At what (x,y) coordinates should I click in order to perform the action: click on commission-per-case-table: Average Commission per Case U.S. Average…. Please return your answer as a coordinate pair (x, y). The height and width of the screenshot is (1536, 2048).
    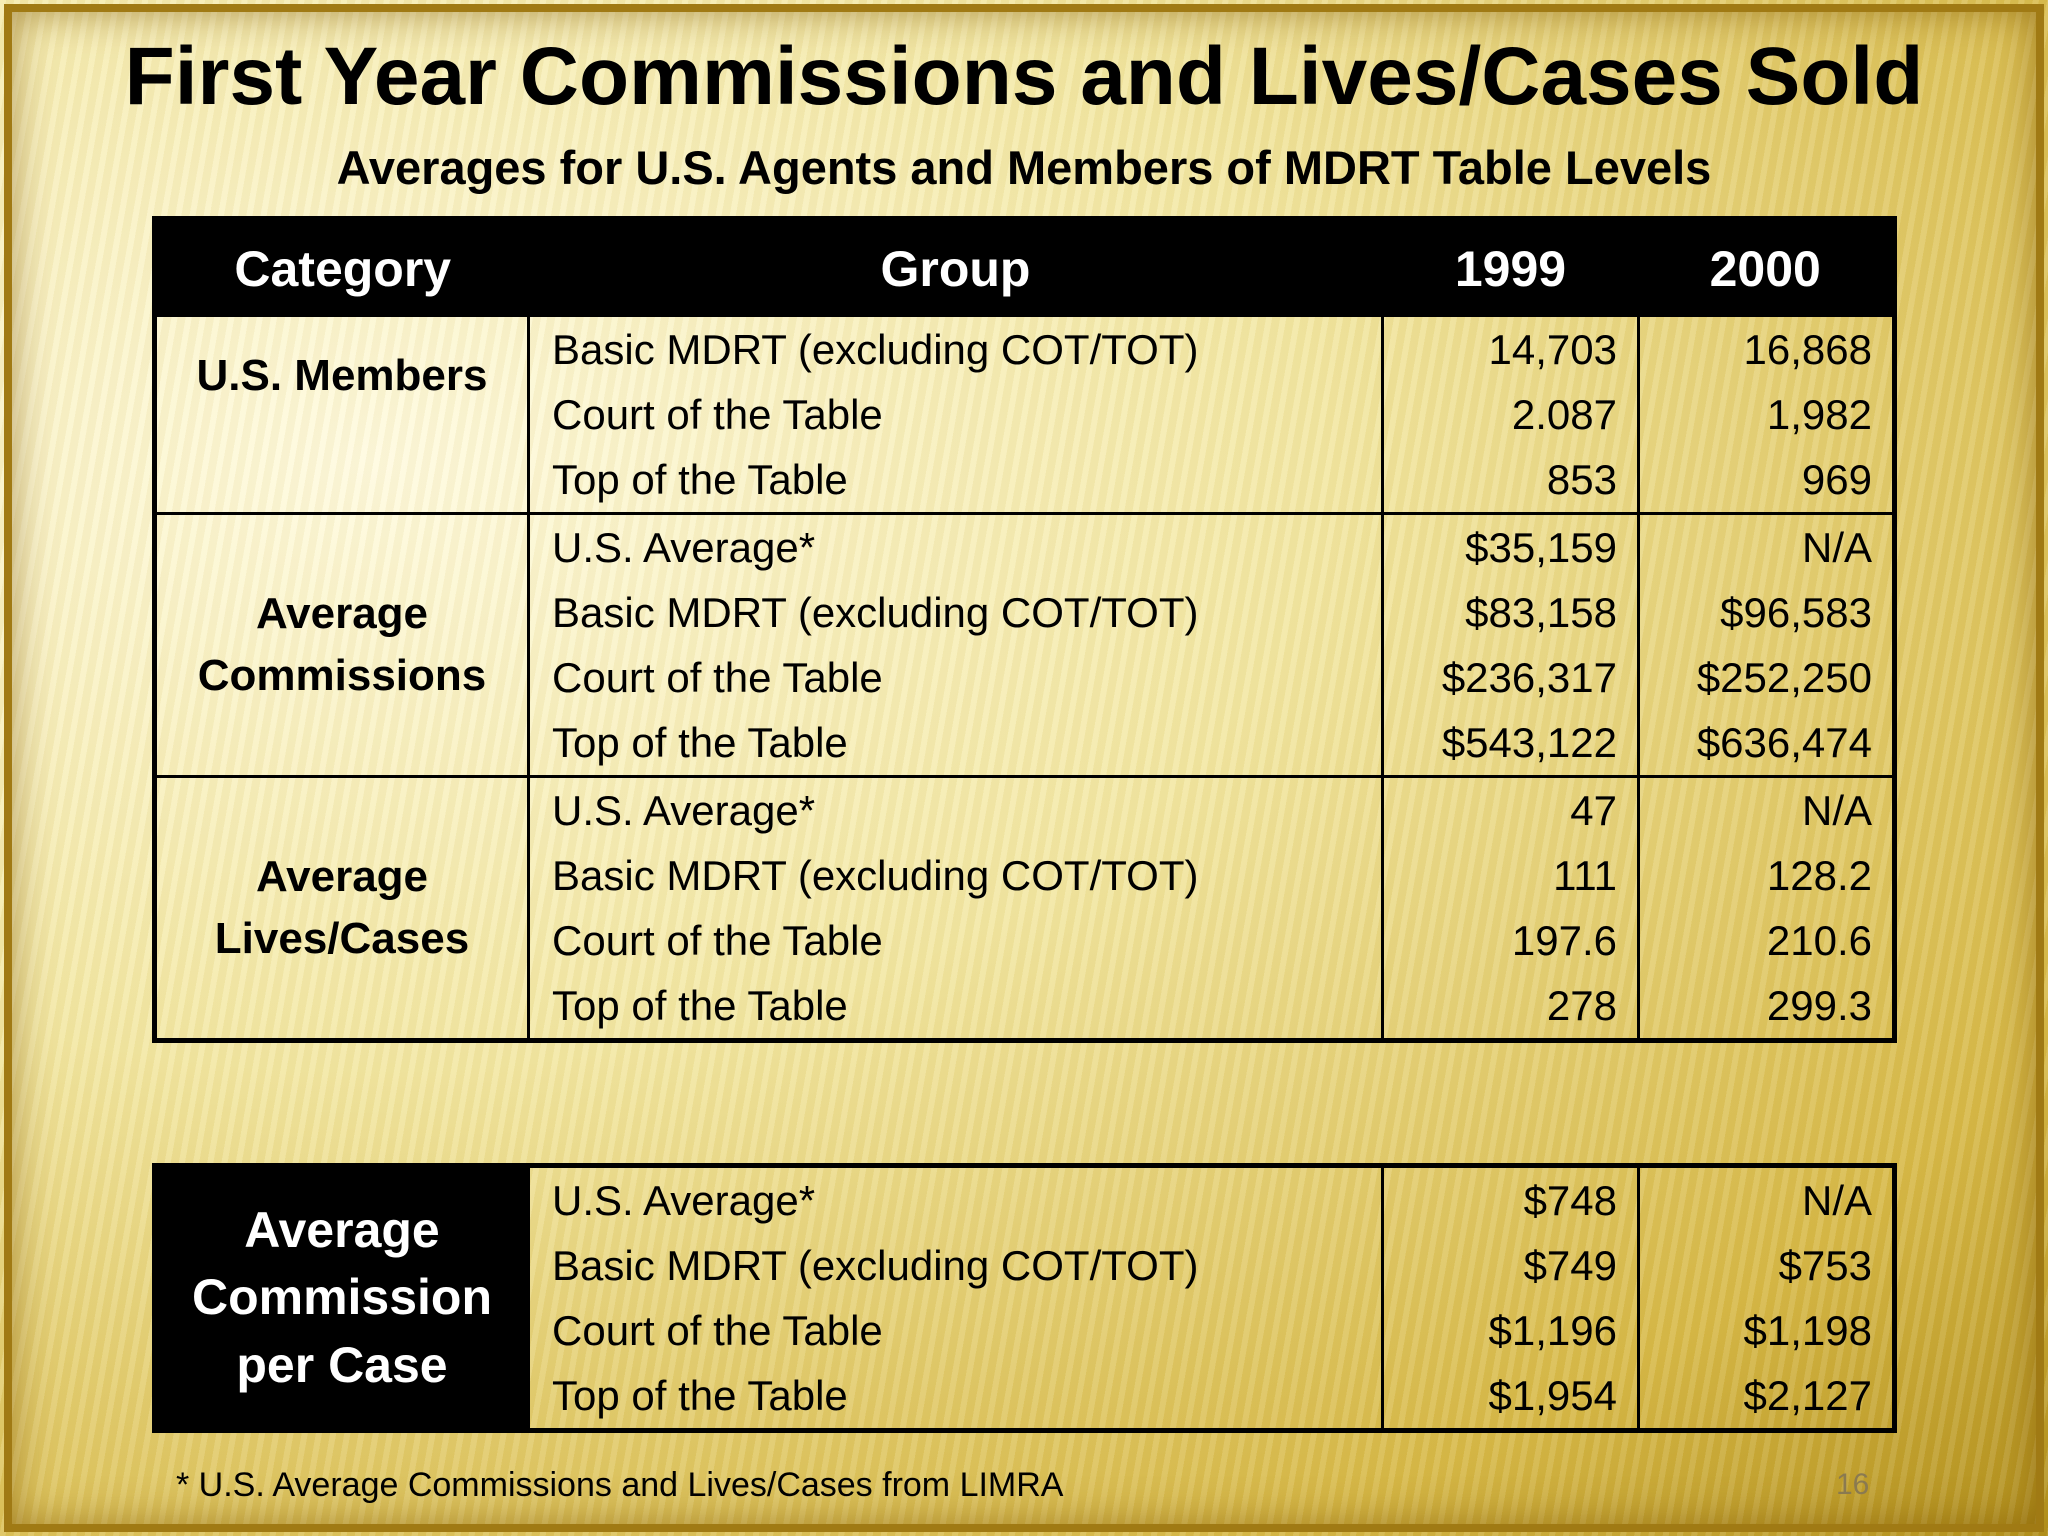
    Looking at the image, I should click on (1024, 1298).